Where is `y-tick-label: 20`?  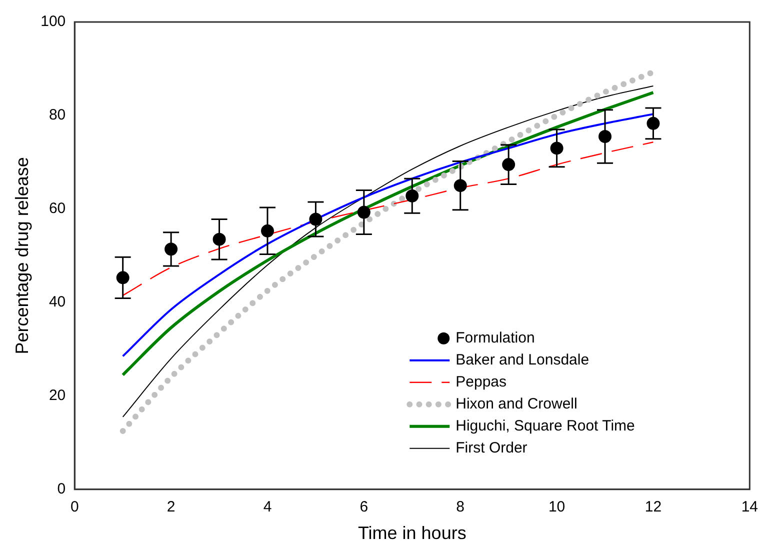
y-tick-label: 20 is located at coordinates (57, 395).